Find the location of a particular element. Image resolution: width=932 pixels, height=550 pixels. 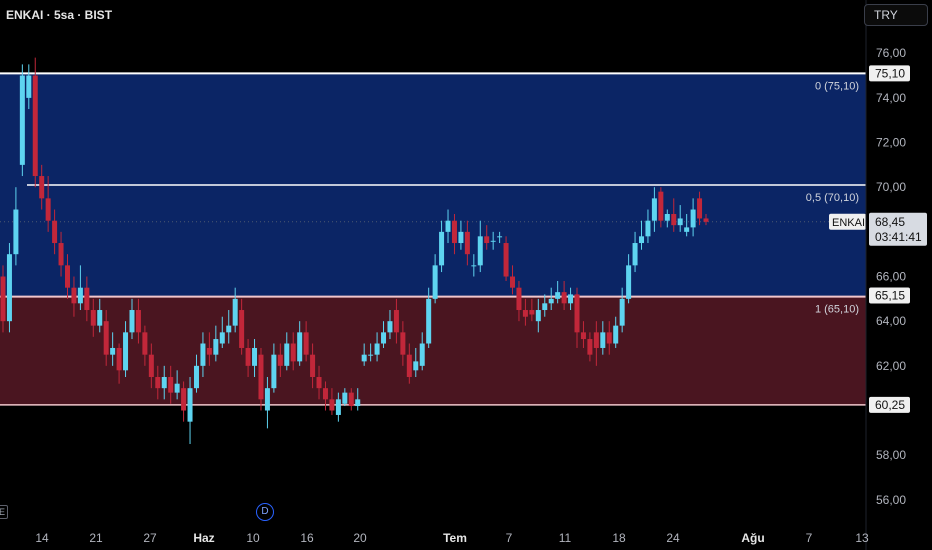

time-tick-label: 14 is located at coordinates (42, 538).